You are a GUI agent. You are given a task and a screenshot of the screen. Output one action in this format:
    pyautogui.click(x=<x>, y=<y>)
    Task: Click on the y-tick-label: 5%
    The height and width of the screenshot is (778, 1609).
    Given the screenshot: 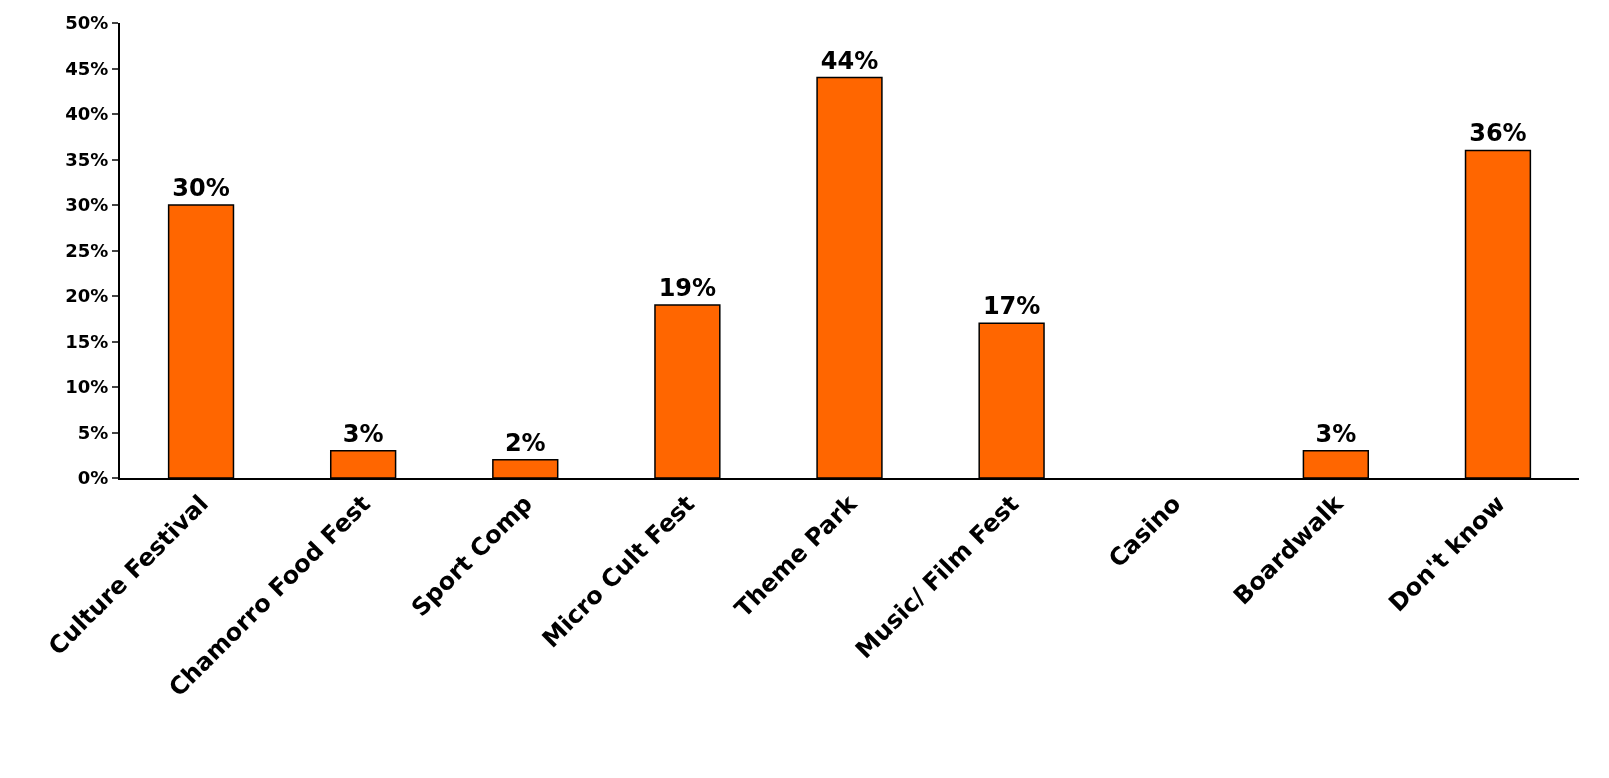 What is the action you would take?
    pyautogui.click(x=93, y=432)
    